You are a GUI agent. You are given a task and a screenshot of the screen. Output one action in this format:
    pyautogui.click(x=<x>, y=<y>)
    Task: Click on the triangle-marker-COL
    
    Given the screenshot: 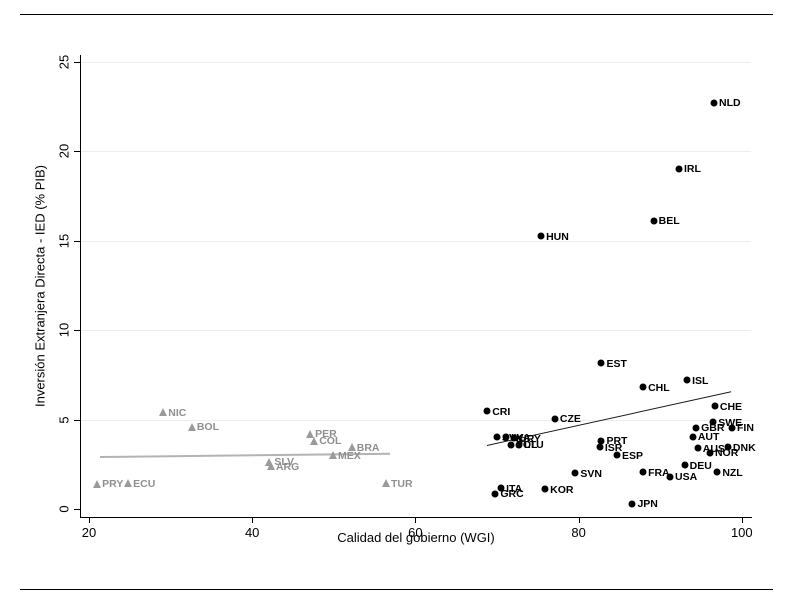 What is the action you would take?
    pyautogui.click(x=314, y=440)
    